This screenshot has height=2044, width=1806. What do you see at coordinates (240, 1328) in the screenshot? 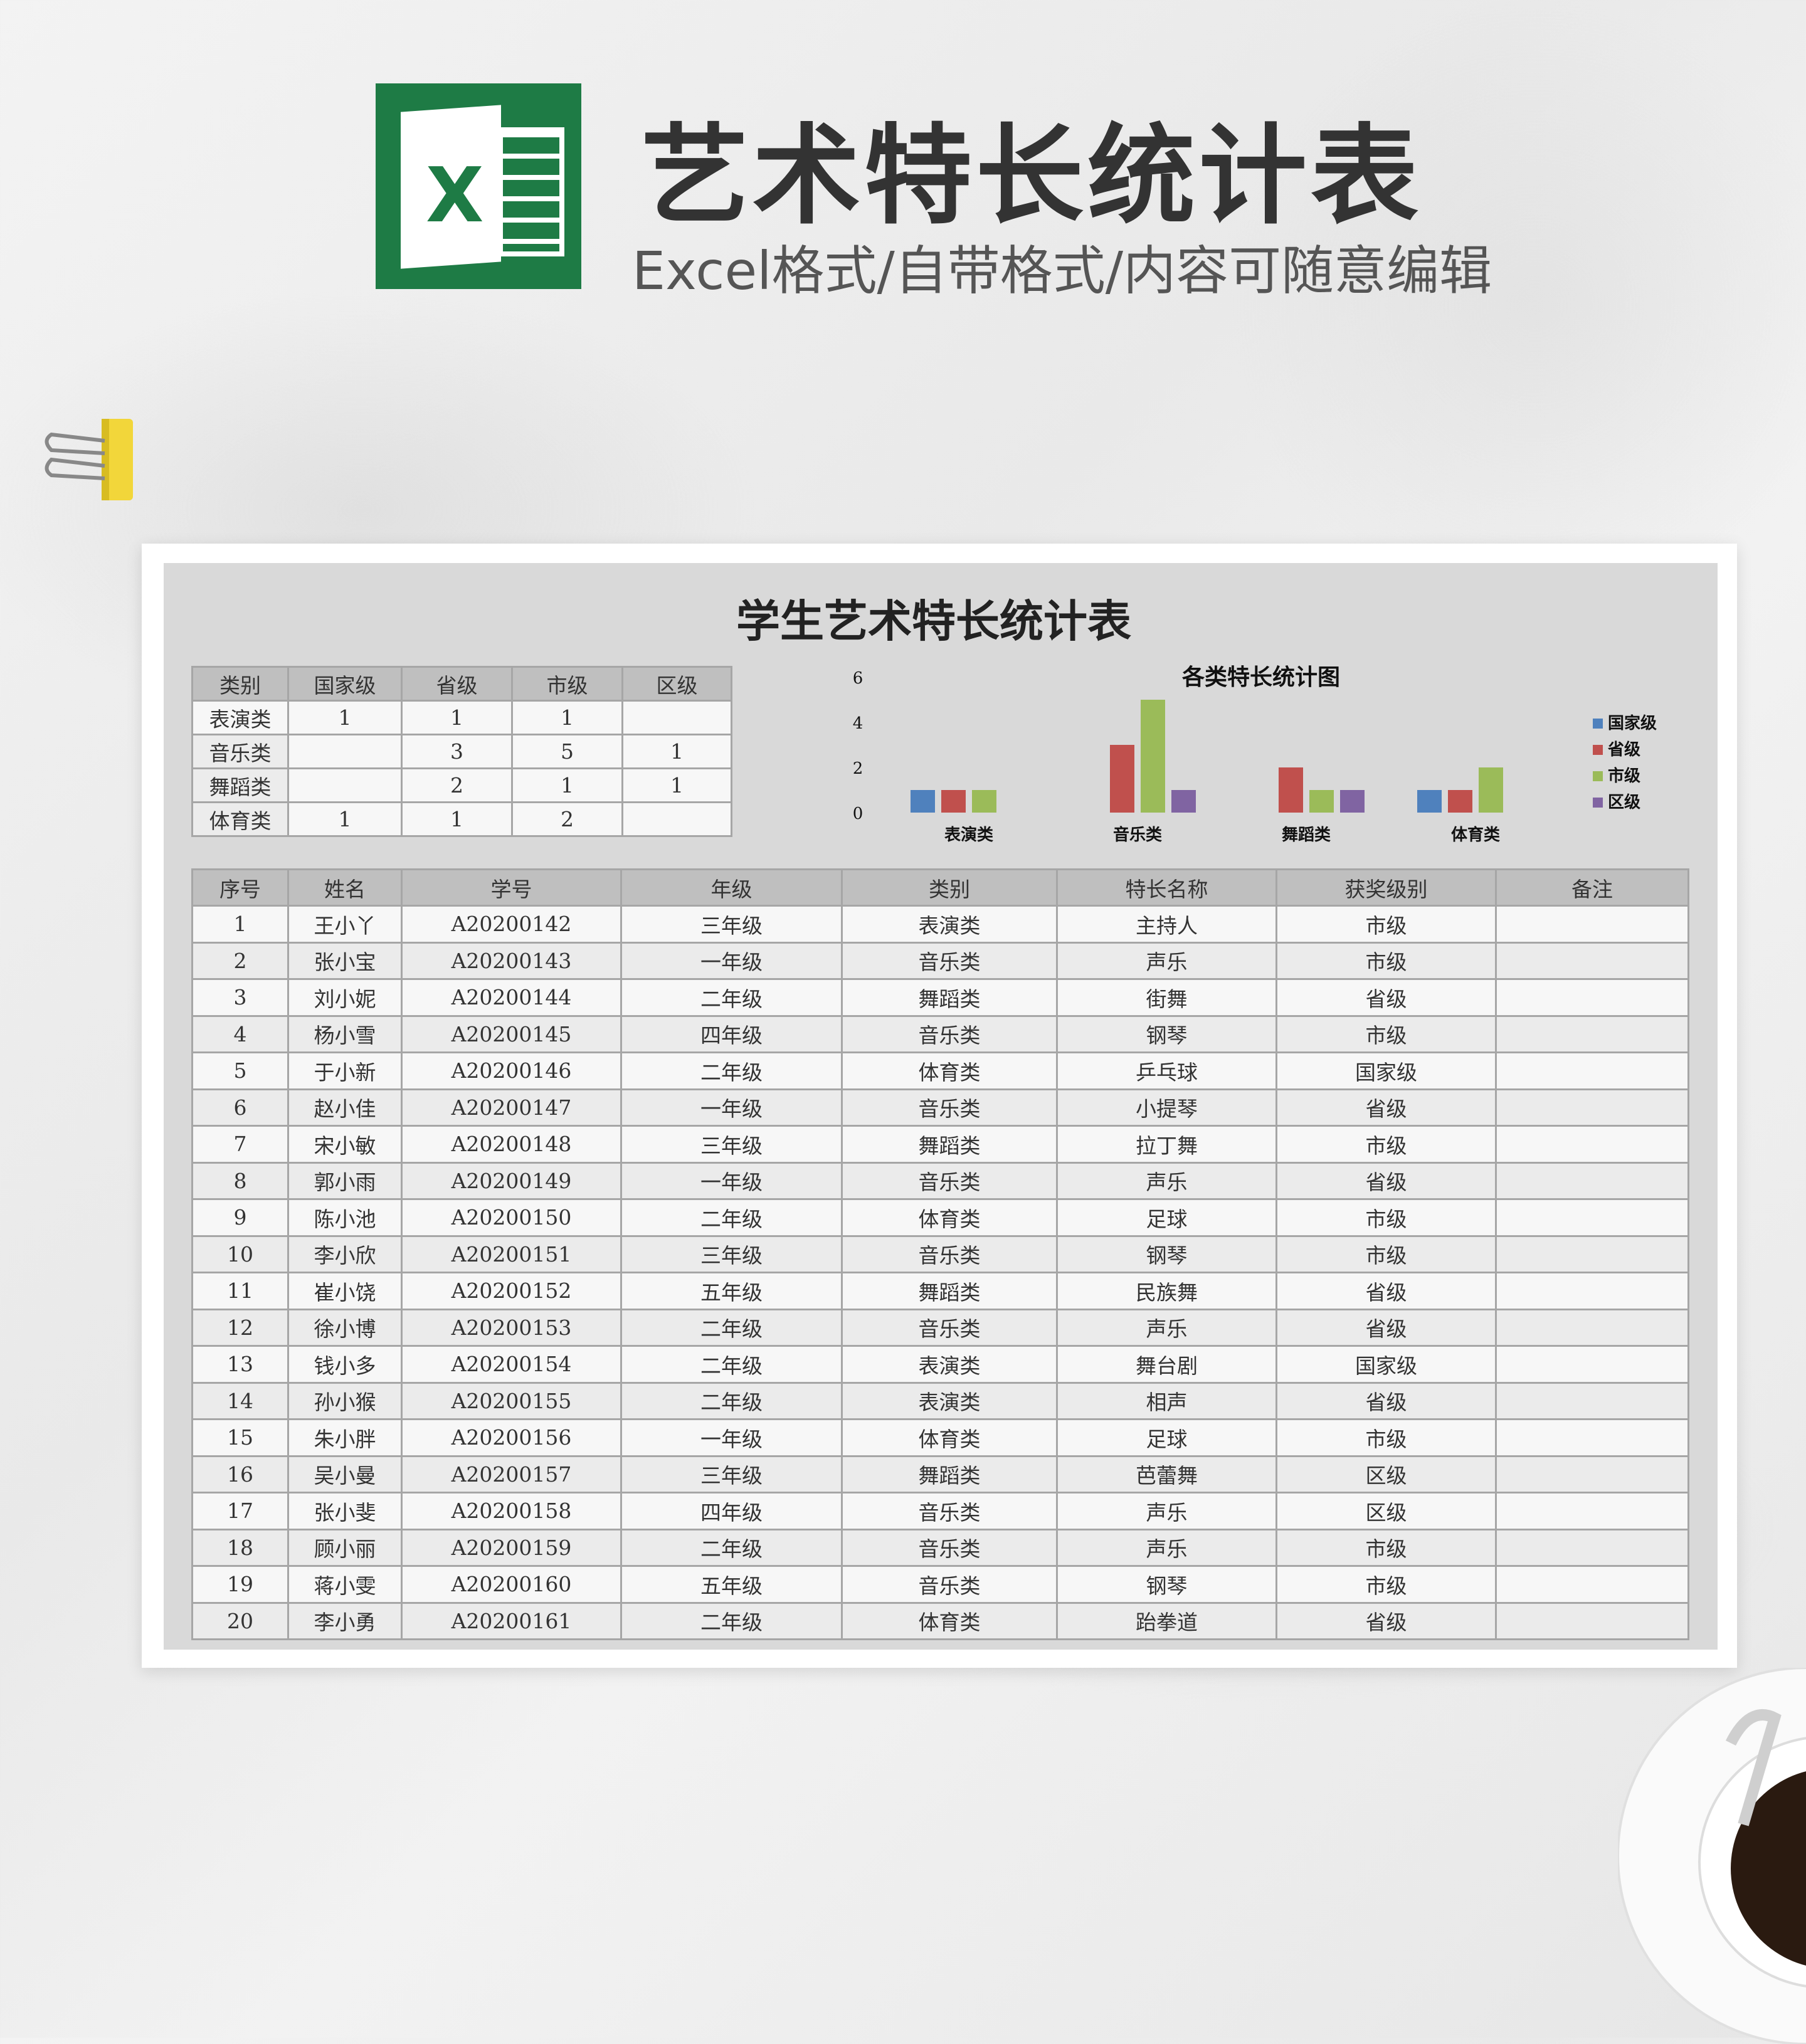
I see `cell-index: 12` at bounding box center [240, 1328].